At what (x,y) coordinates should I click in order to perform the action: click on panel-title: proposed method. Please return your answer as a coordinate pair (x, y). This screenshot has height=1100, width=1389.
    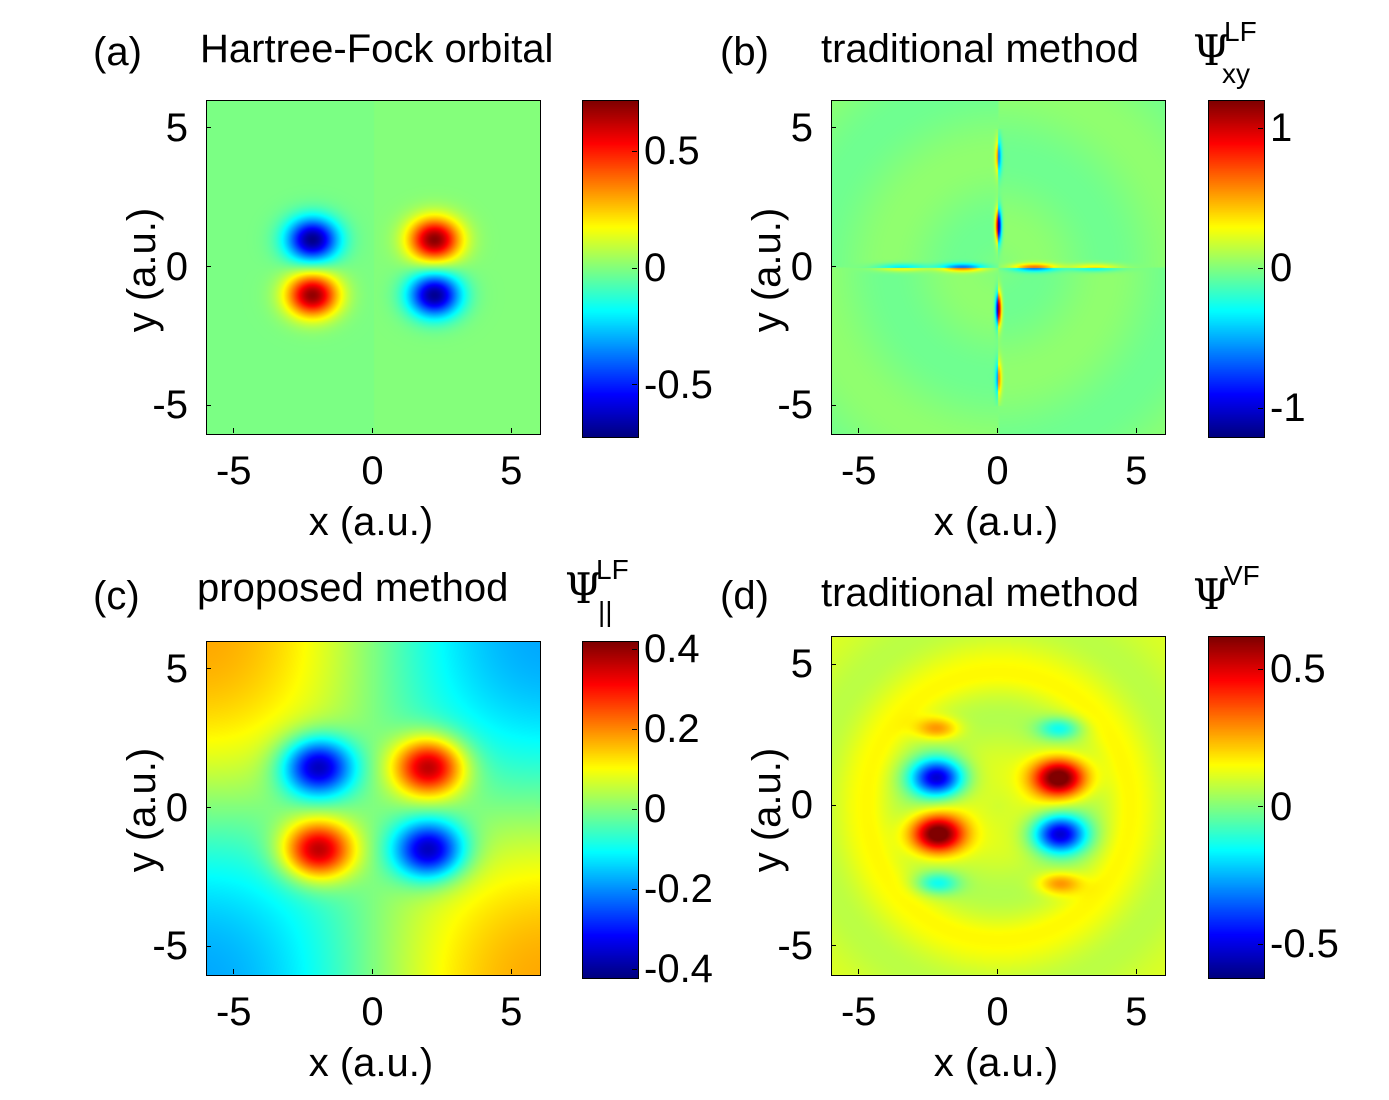
    Looking at the image, I should click on (353, 588).